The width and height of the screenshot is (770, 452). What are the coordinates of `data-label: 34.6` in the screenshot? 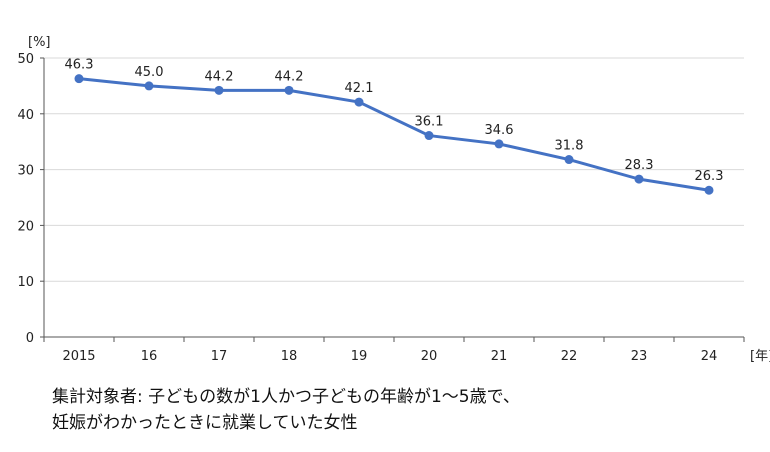 It's located at (499, 130).